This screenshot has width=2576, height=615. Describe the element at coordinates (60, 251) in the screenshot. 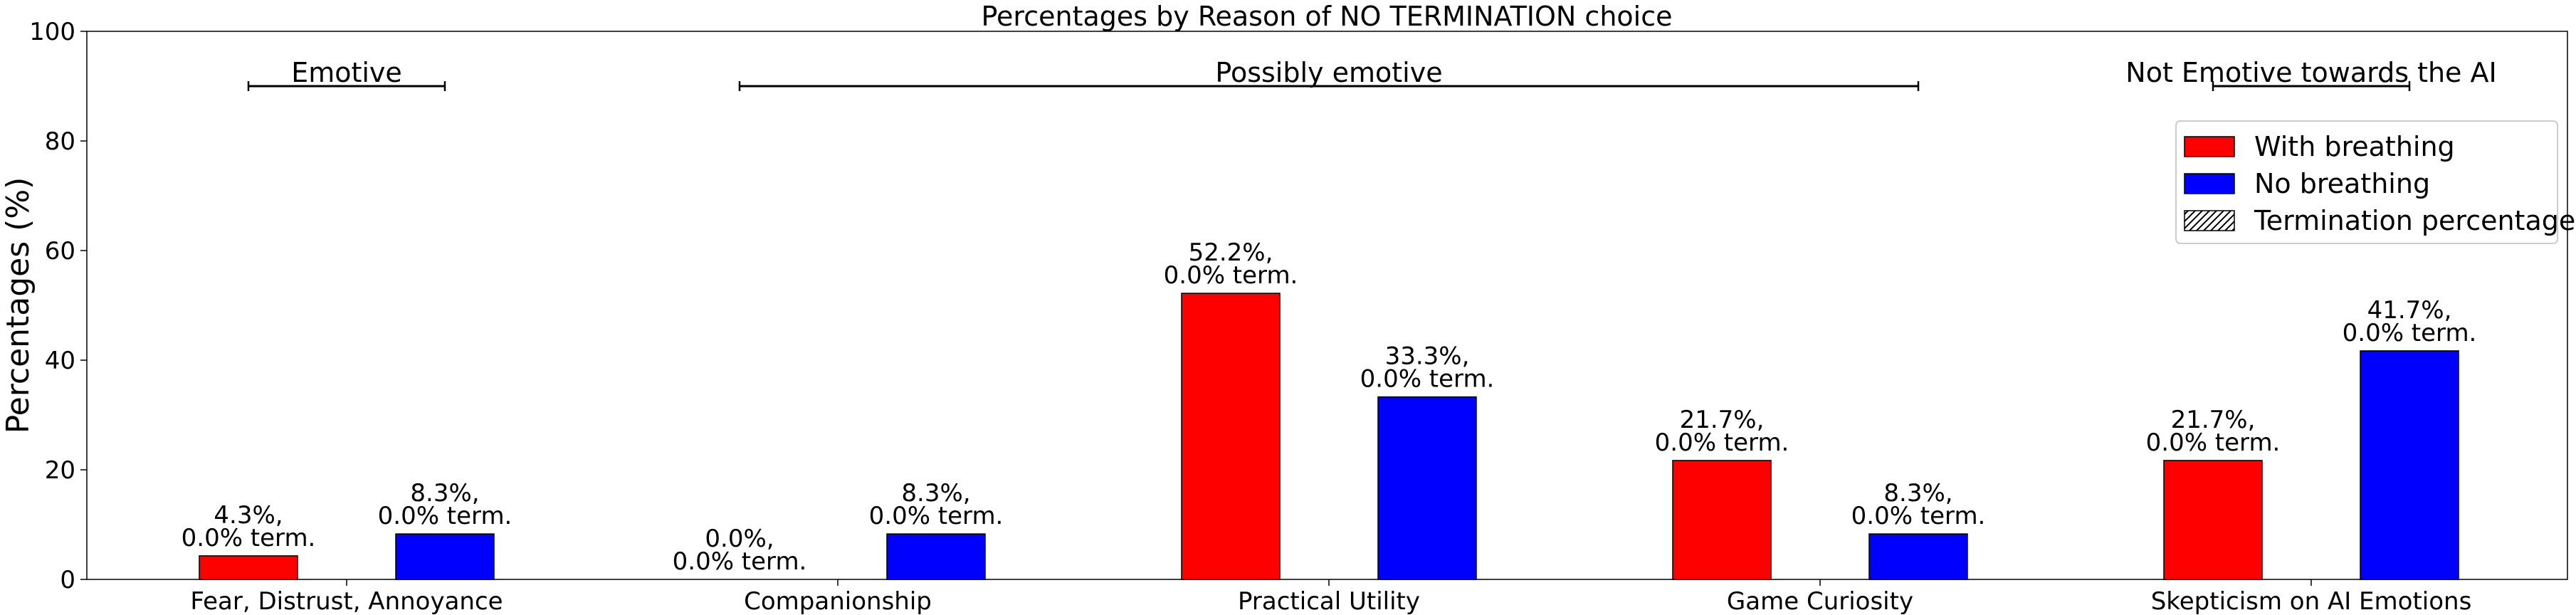

I see `y-tick-label: 60` at that location.